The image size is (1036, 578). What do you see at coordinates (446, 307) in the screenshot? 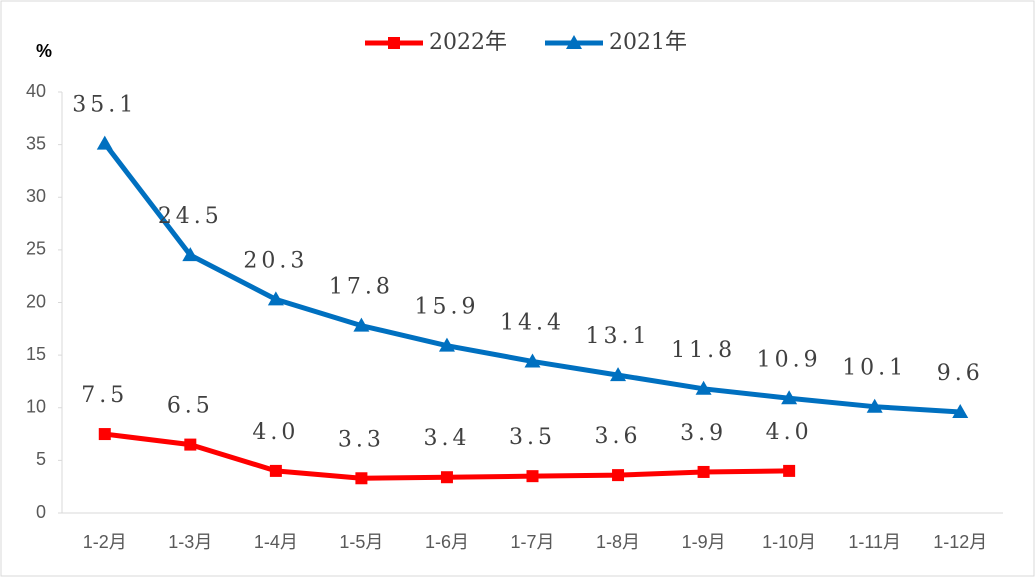
I see `data-label: 15.9` at bounding box center [446, 307].